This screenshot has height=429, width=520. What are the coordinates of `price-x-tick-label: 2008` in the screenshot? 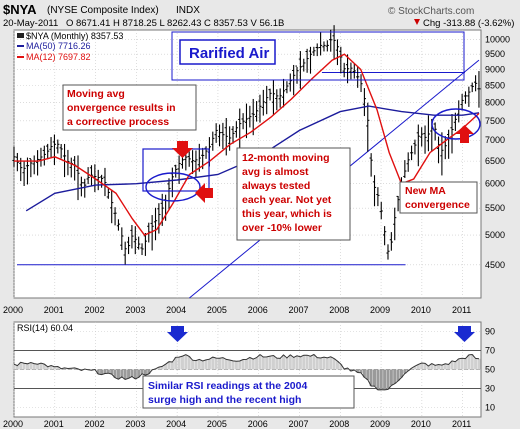 It's located at (339, 310).